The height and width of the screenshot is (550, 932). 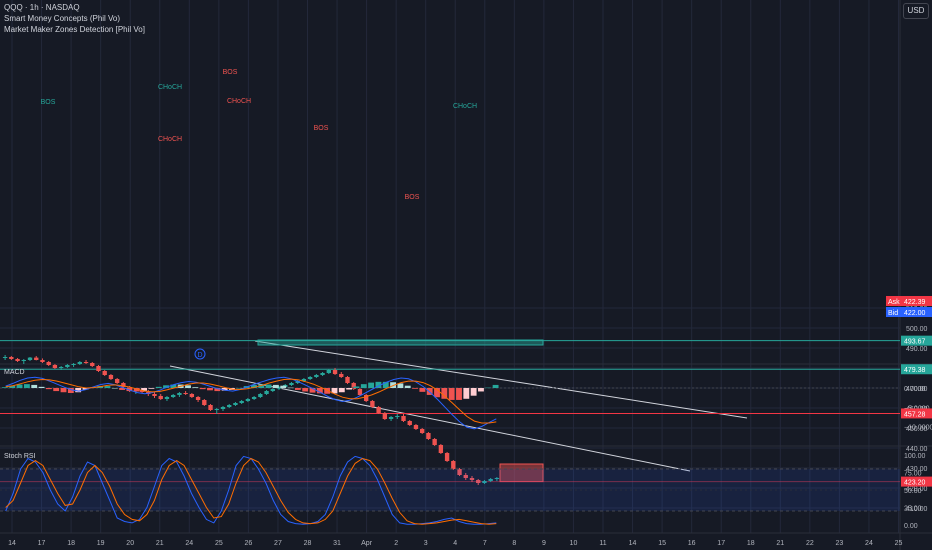 I want to click on time-tick-label: 7, so click(x=485, y=543).